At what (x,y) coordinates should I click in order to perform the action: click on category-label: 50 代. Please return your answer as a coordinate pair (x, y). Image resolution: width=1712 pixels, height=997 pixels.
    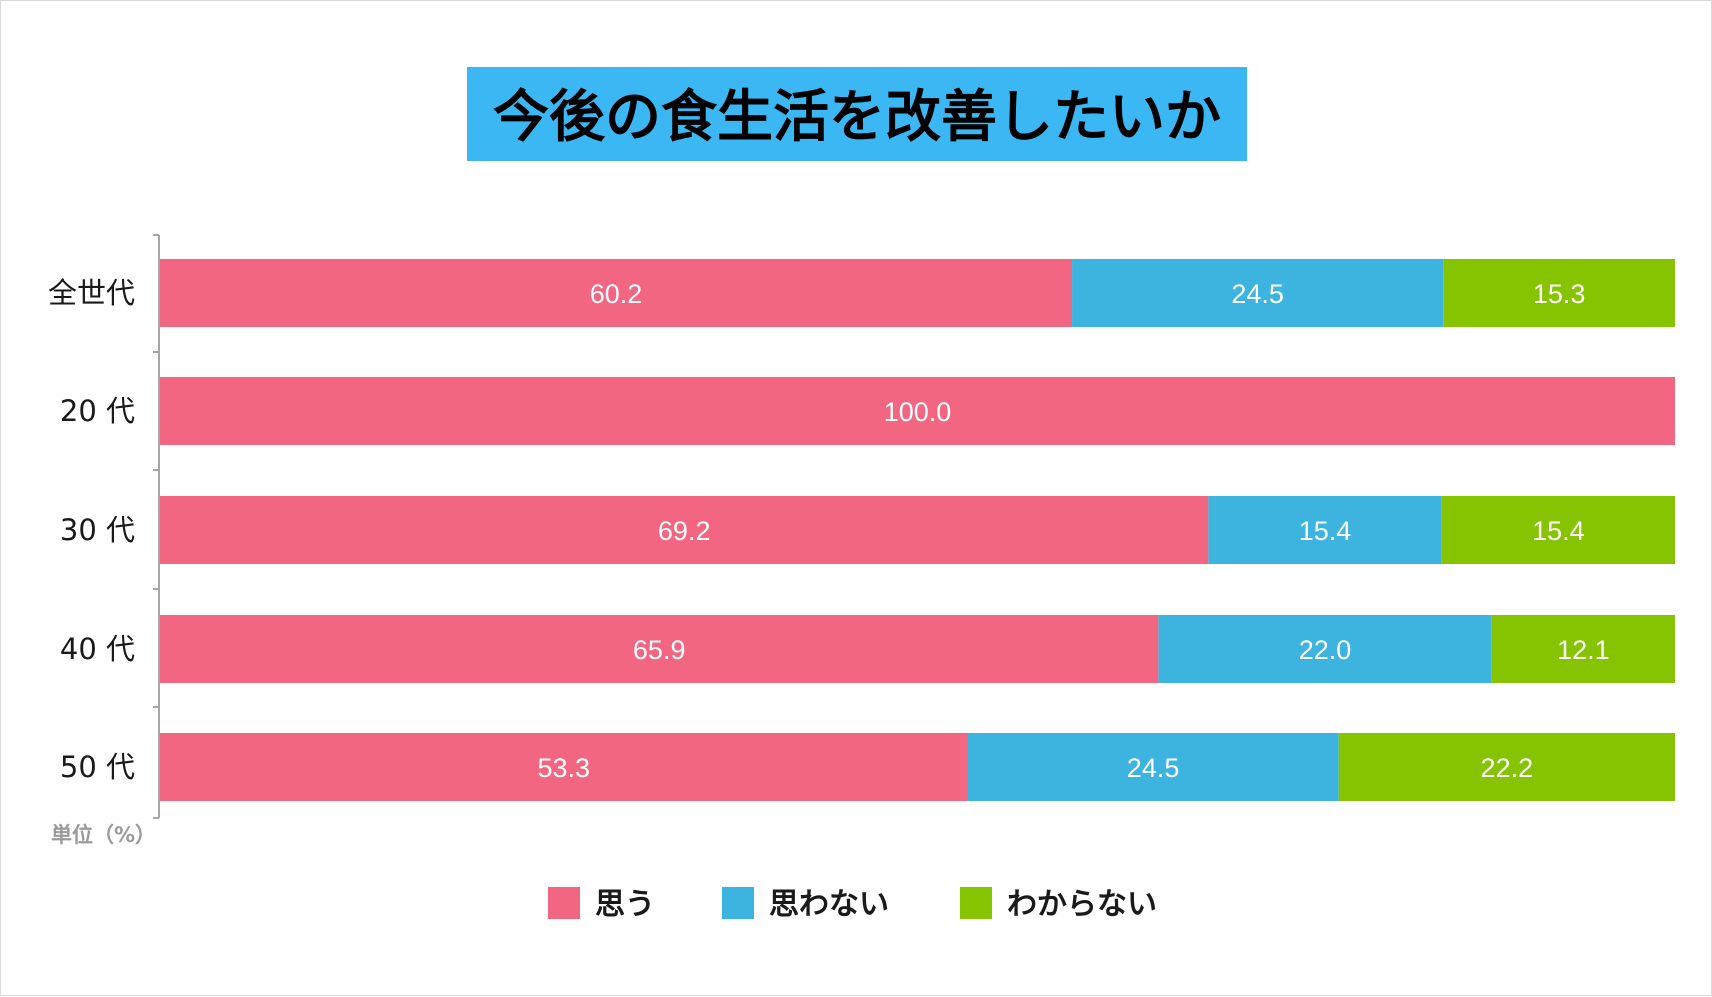
    Looking at the image, I should click on (97, 767).